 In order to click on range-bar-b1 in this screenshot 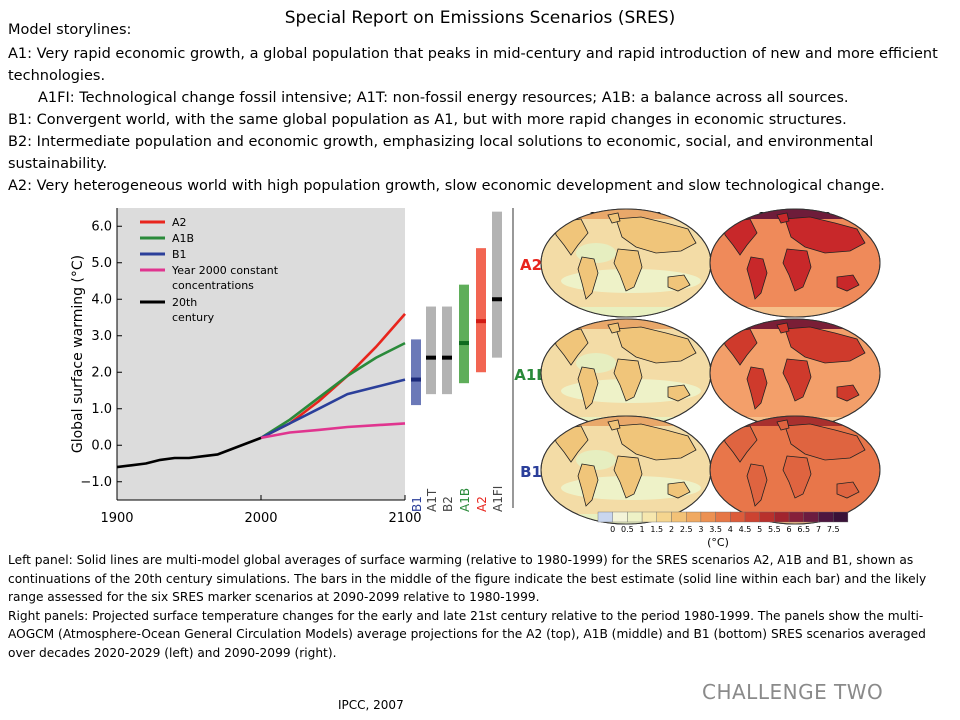, I will do `click(416, 372)`.